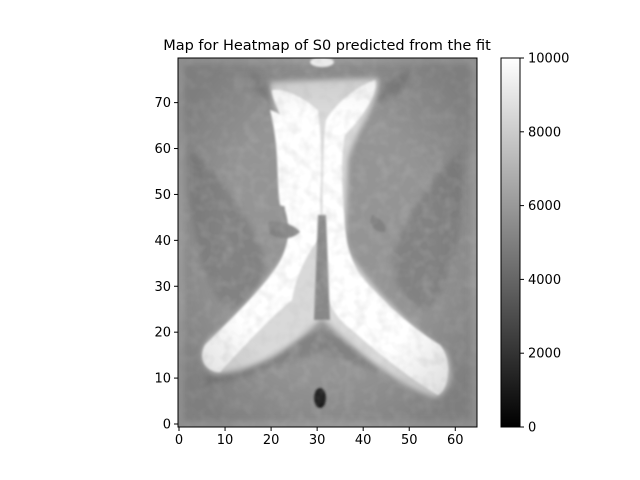 The width and height of the screenshot is (640, 480). What do you see at coordinates (544, 280) in the screenshot?
I see `colorbar-tick-label: 4000` at bounding box center [544, 280].